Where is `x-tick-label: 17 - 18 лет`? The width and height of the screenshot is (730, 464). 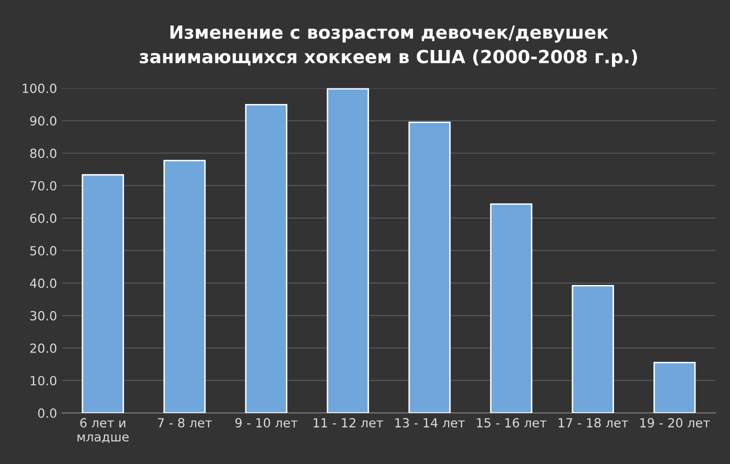
x-tick-label: 17 - 18 лет is located at coordinates (593, 423).